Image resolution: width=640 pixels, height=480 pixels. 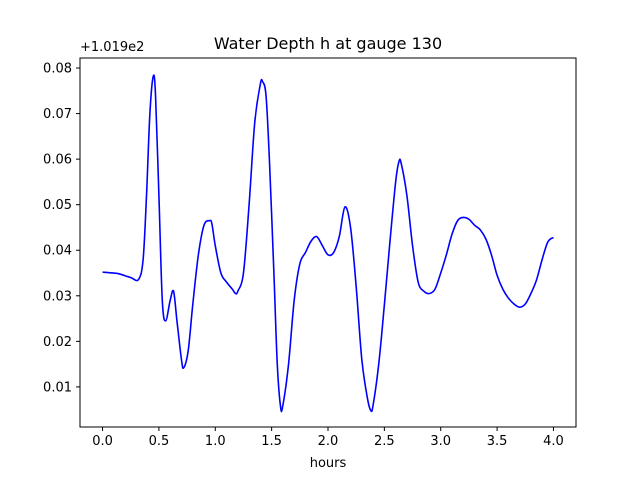 What do you see at coordinates (215, 441) in the screenshot?
I see `x-tick-label: 1.0` at bounding box center [215, 441].